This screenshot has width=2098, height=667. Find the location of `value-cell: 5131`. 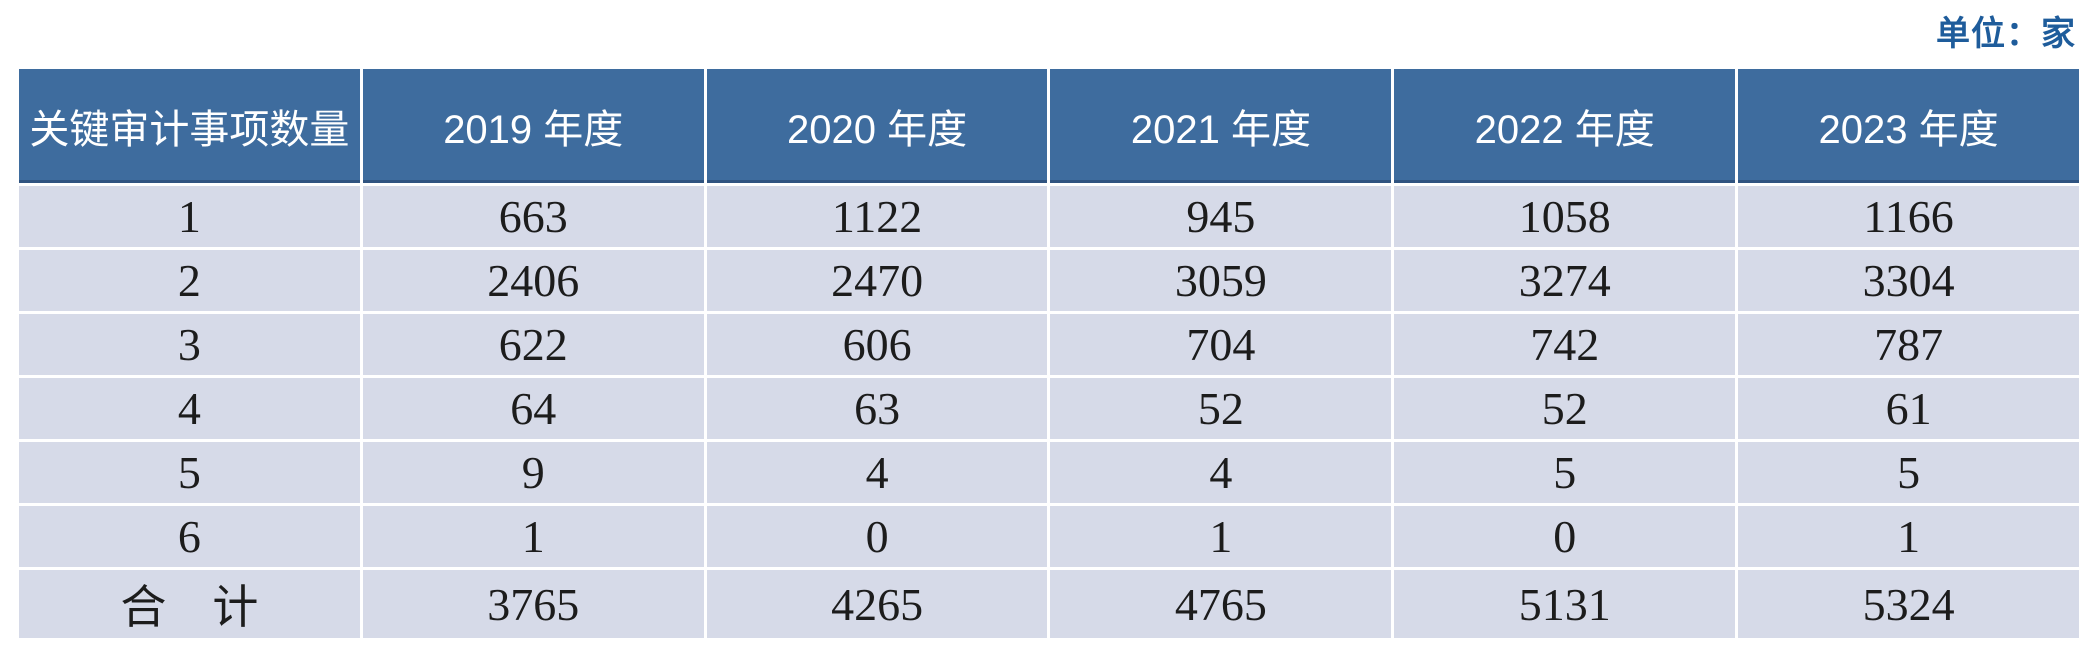

value-cell: 5131 is located at coordinates (1565, 604).